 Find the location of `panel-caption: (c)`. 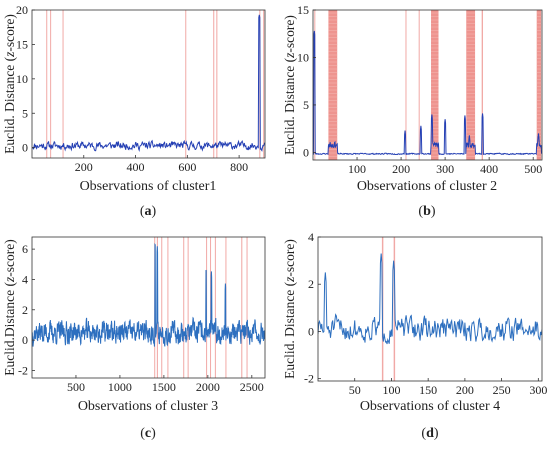

panel-caption: (c) is located at coordinates (148, 433).